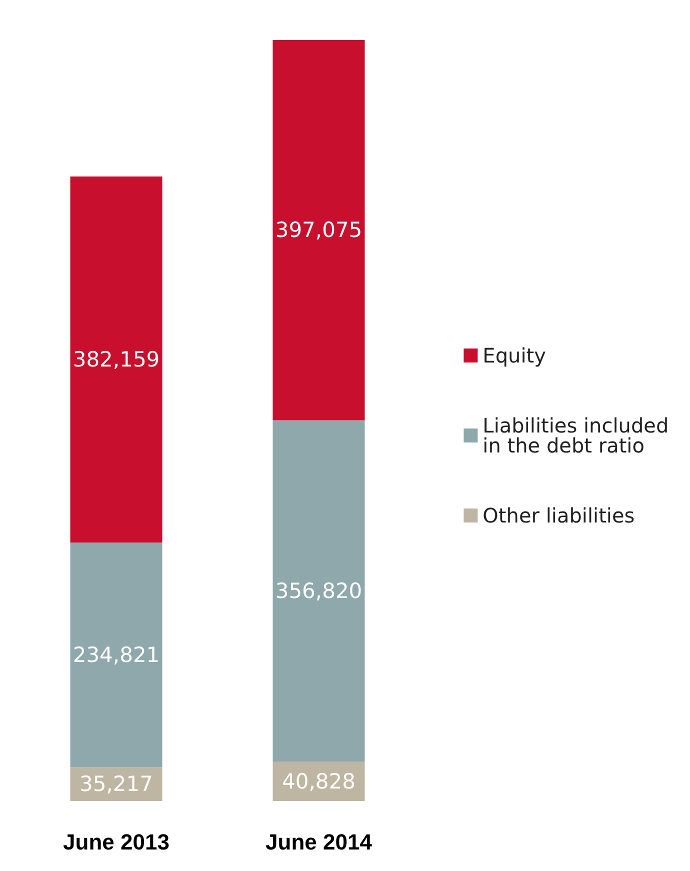 This screenshot has width=690, height=871. What do you see at coordinates (116, 784) in the screenshot?
I see `data-label: 35,217` at bounding box center [116, 784].